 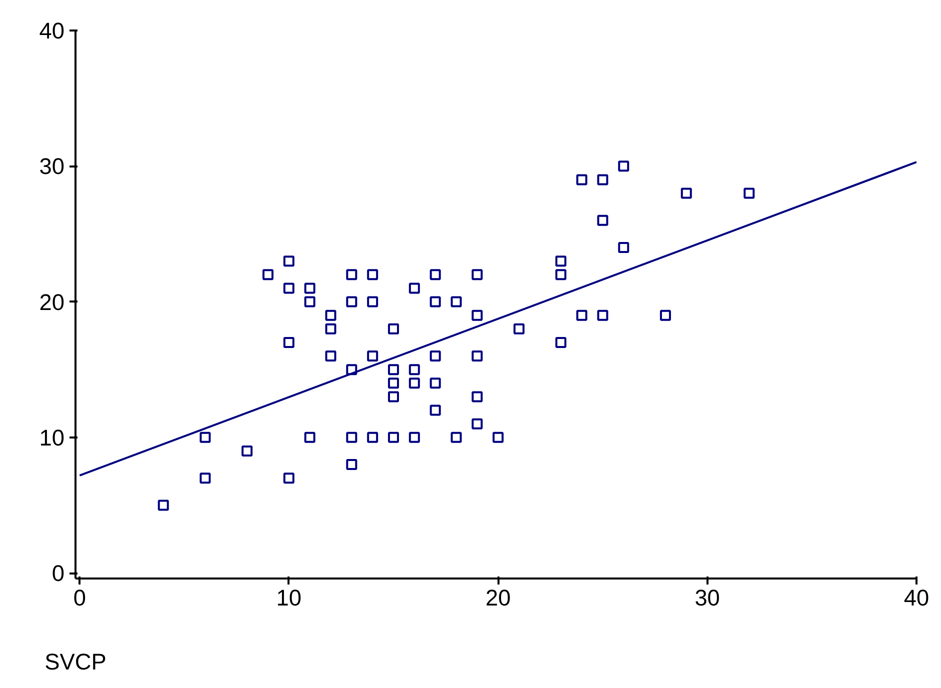 What do you see at coordinates (51, 301) in the screenshot?
I see `y-tick-label: 20` at bounding box center [51, 301].